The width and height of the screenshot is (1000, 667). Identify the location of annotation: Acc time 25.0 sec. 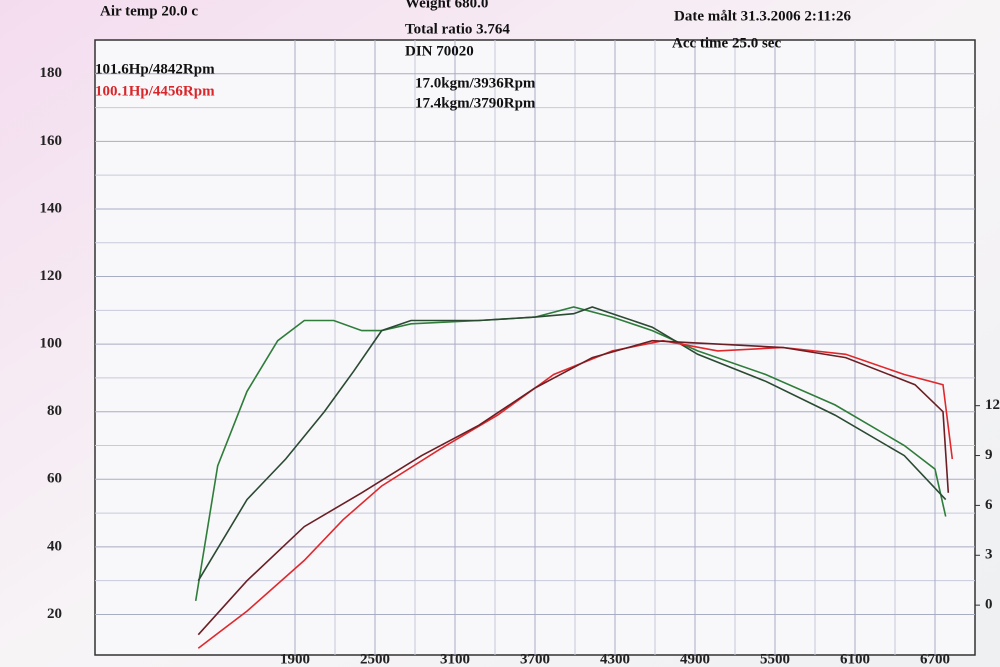
(726, 43).